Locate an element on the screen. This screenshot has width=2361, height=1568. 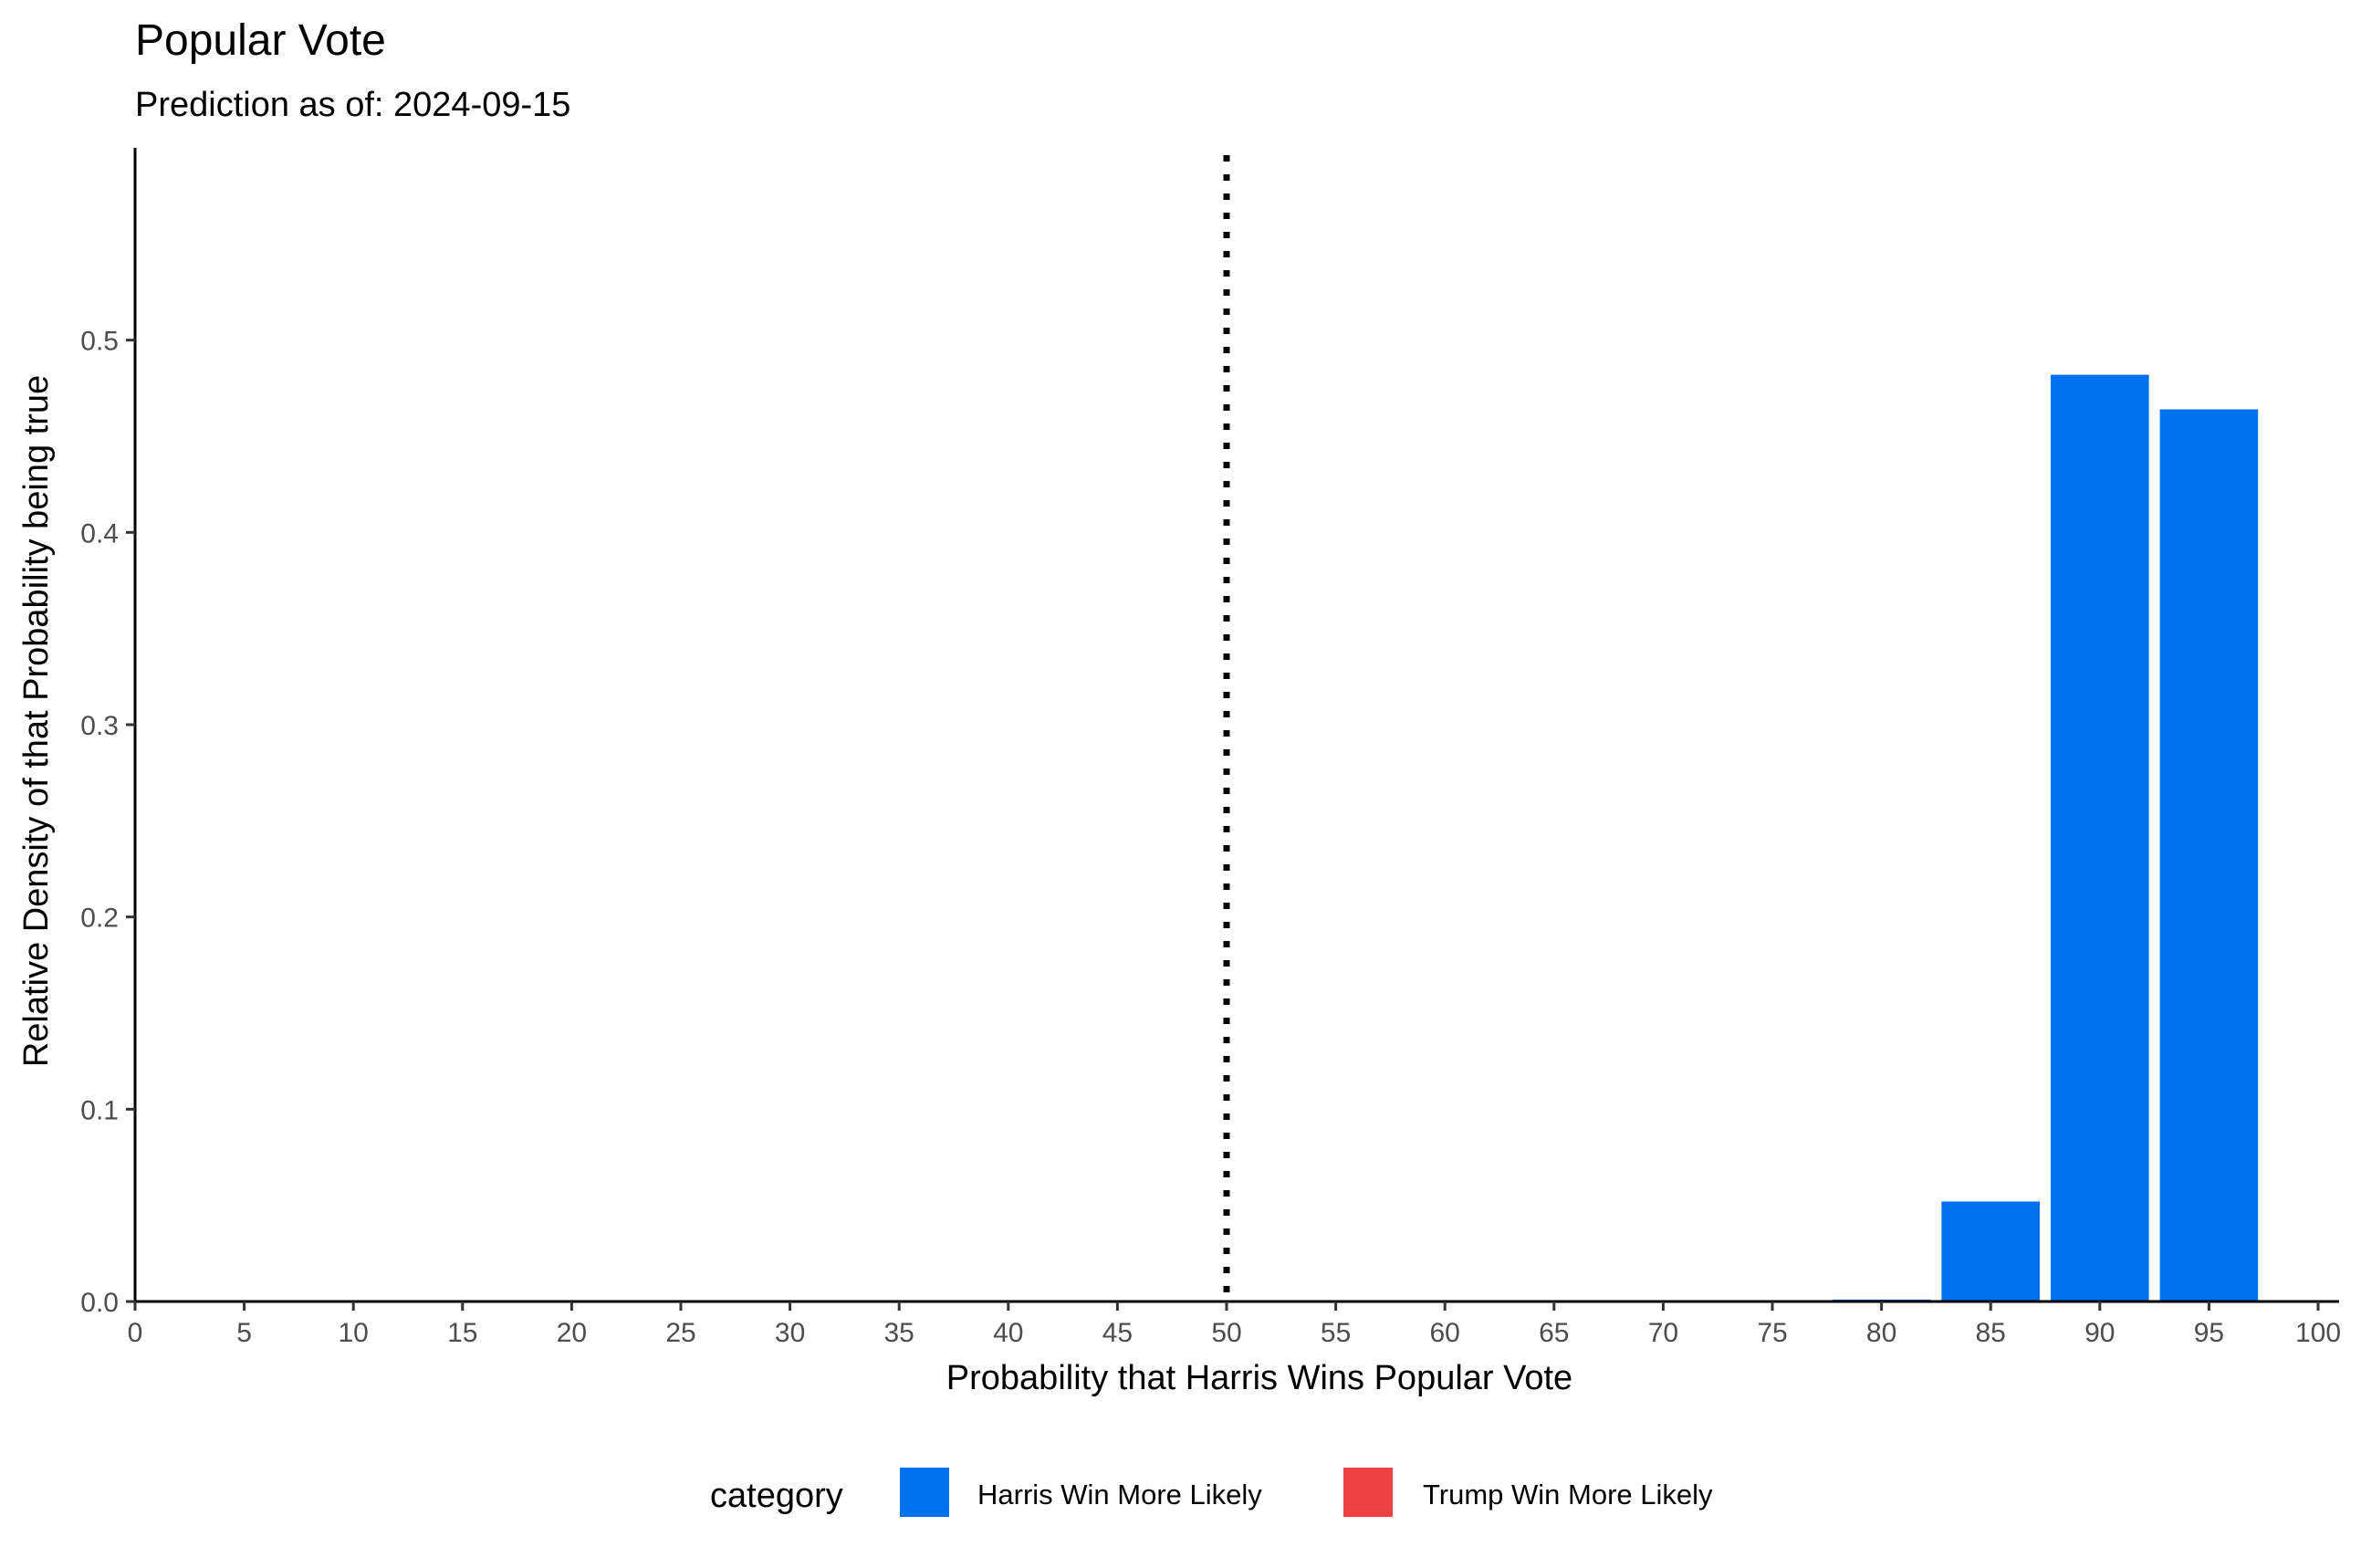
x-tick-label-60: 60 is located at coordinates (1445, 1333).